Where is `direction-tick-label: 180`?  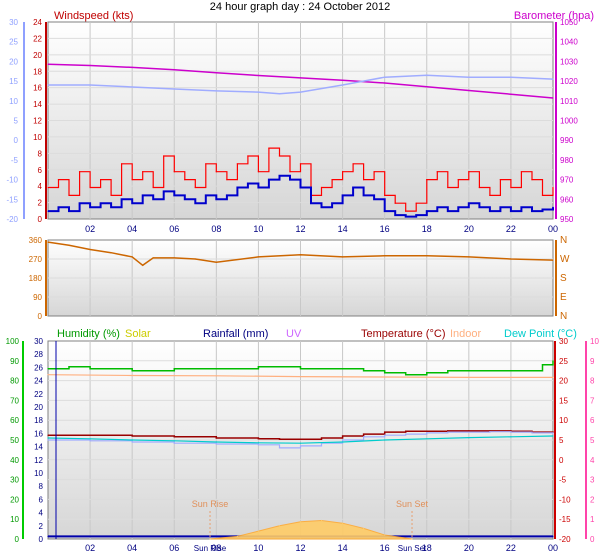 direction-tick-label: 180 is located at coordinates (36, 278).